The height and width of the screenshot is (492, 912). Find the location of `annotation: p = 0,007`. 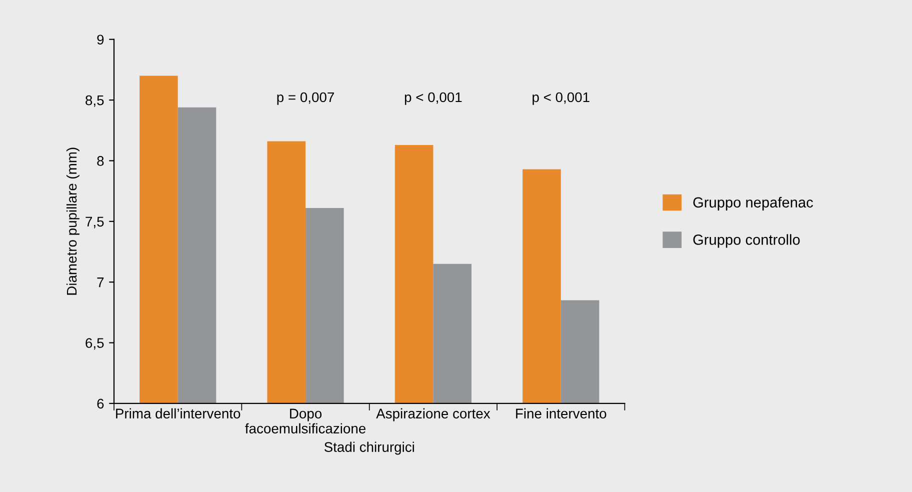

annotation: p = 0,007 is located at coordinates (305, 98).